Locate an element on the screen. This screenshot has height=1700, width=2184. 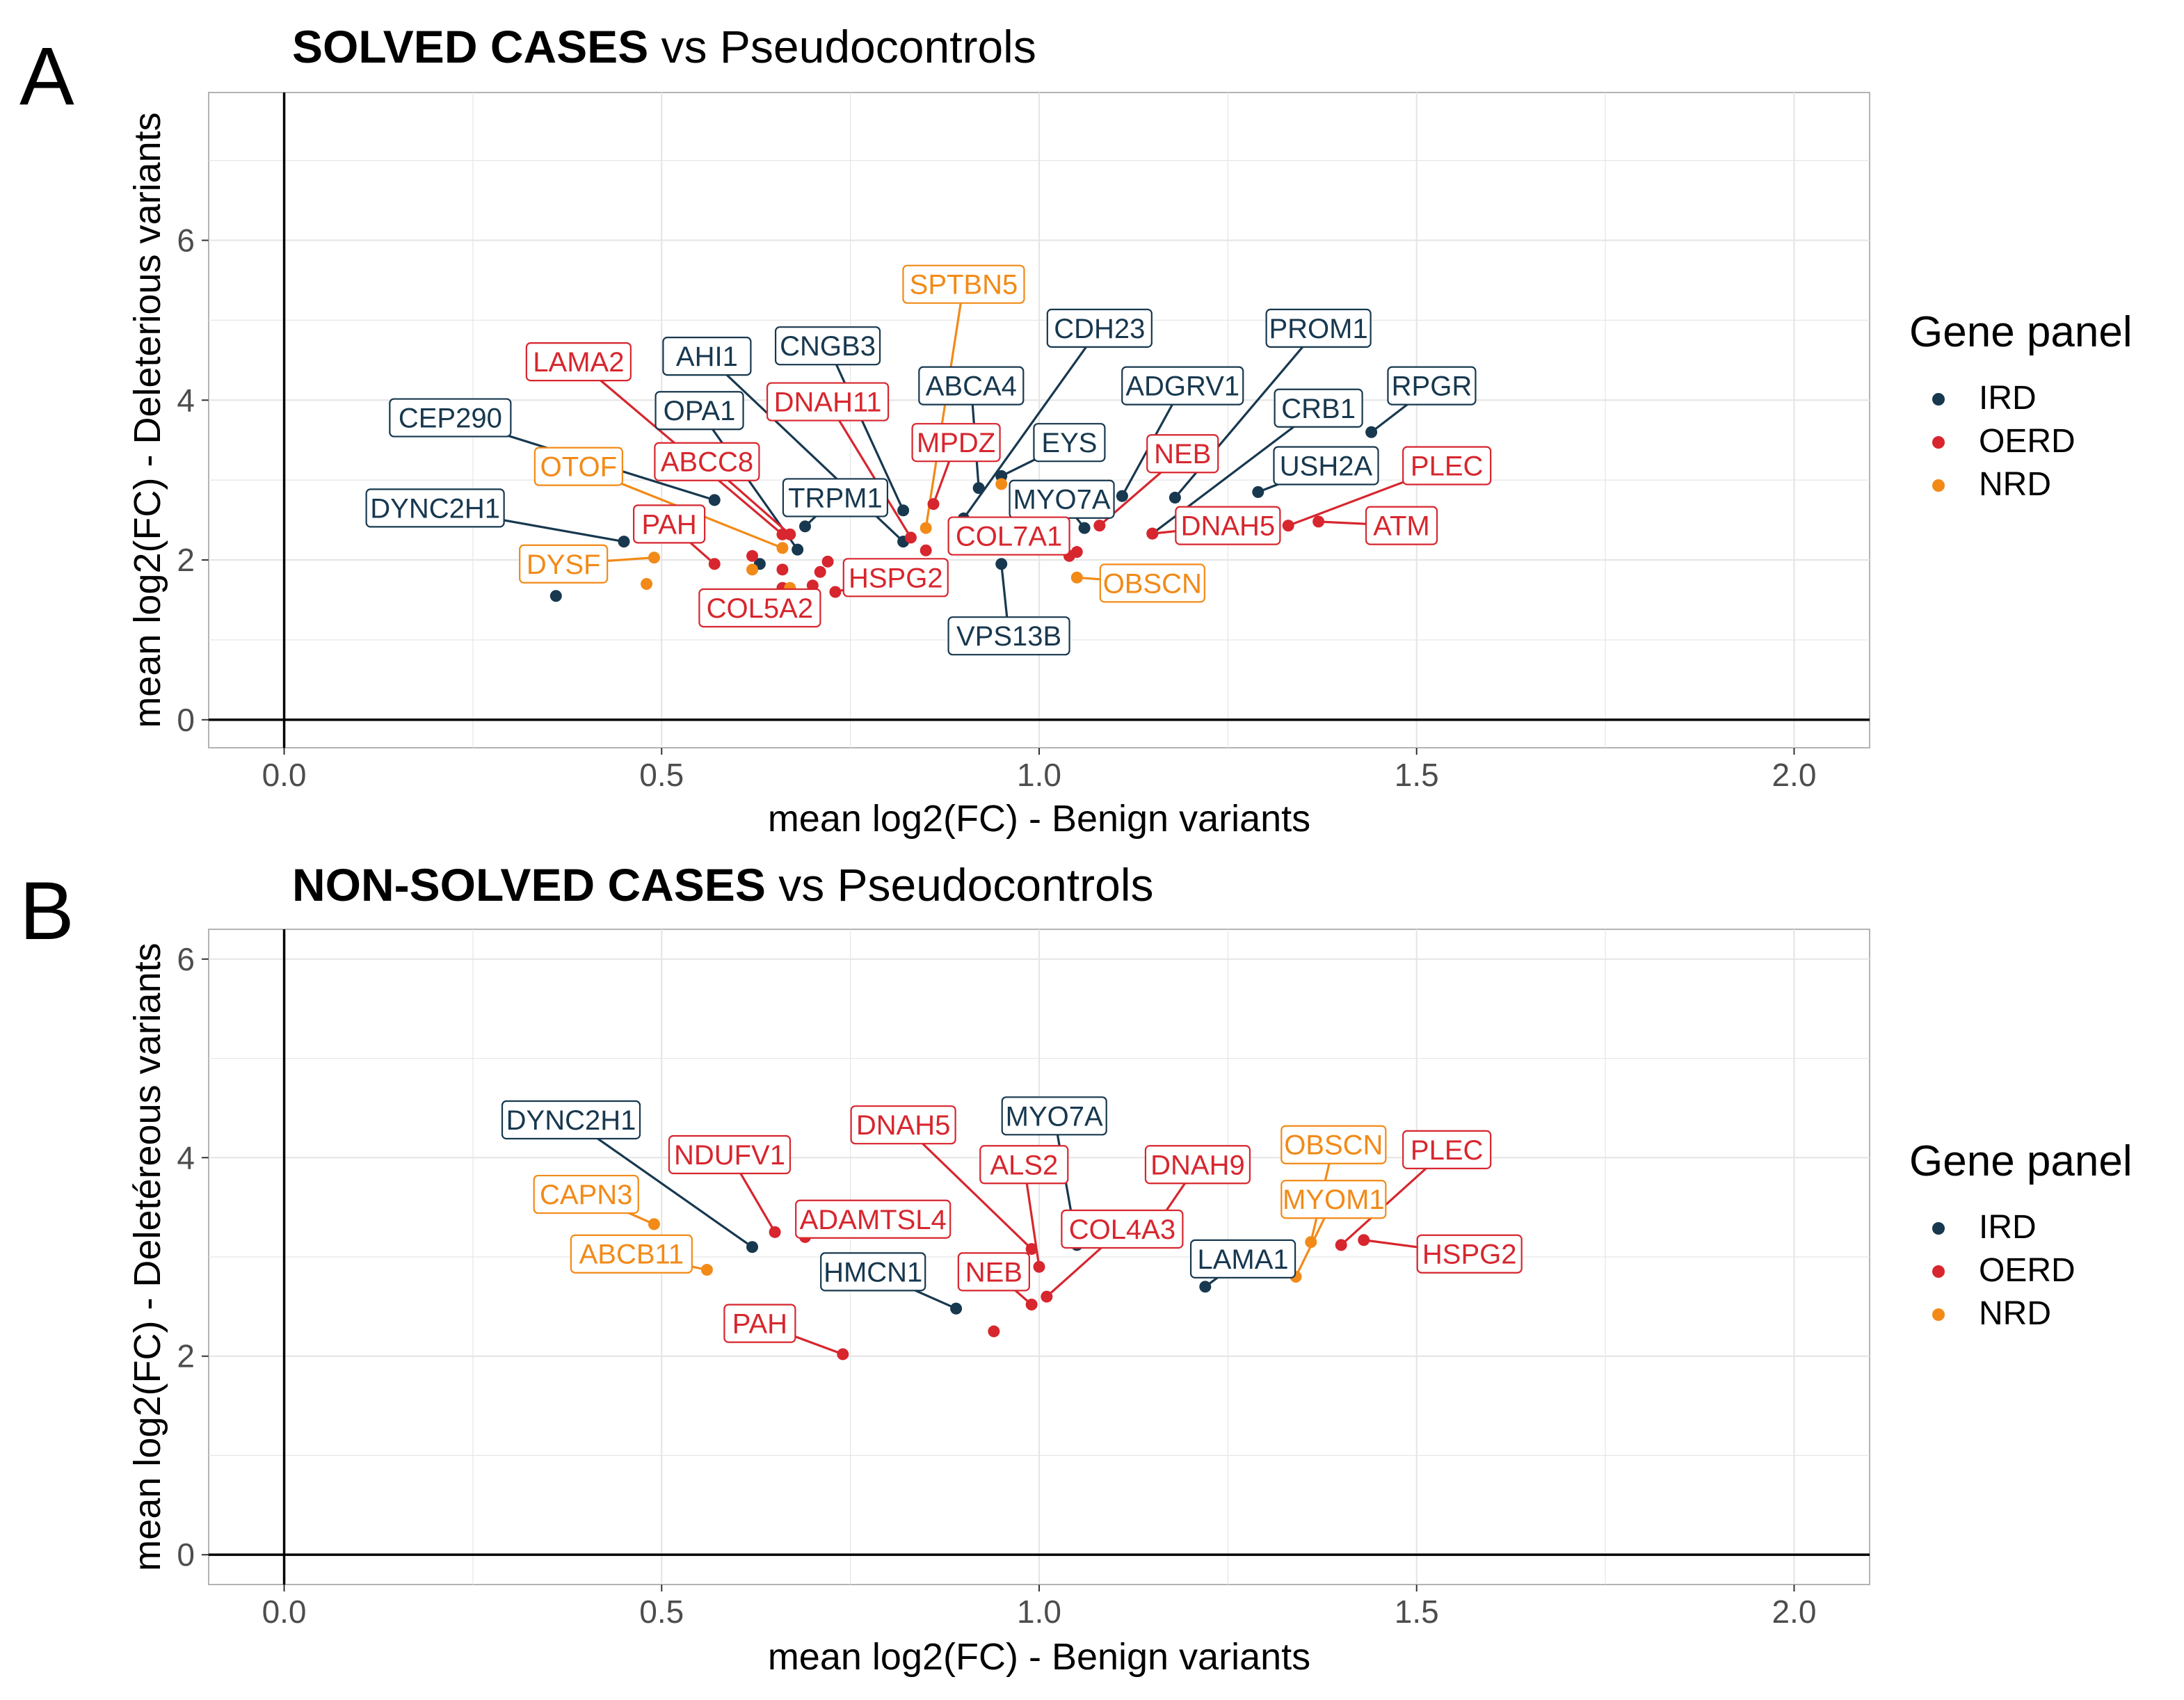
gene-label-text: CEP290 is located at coordinates (450, 419).